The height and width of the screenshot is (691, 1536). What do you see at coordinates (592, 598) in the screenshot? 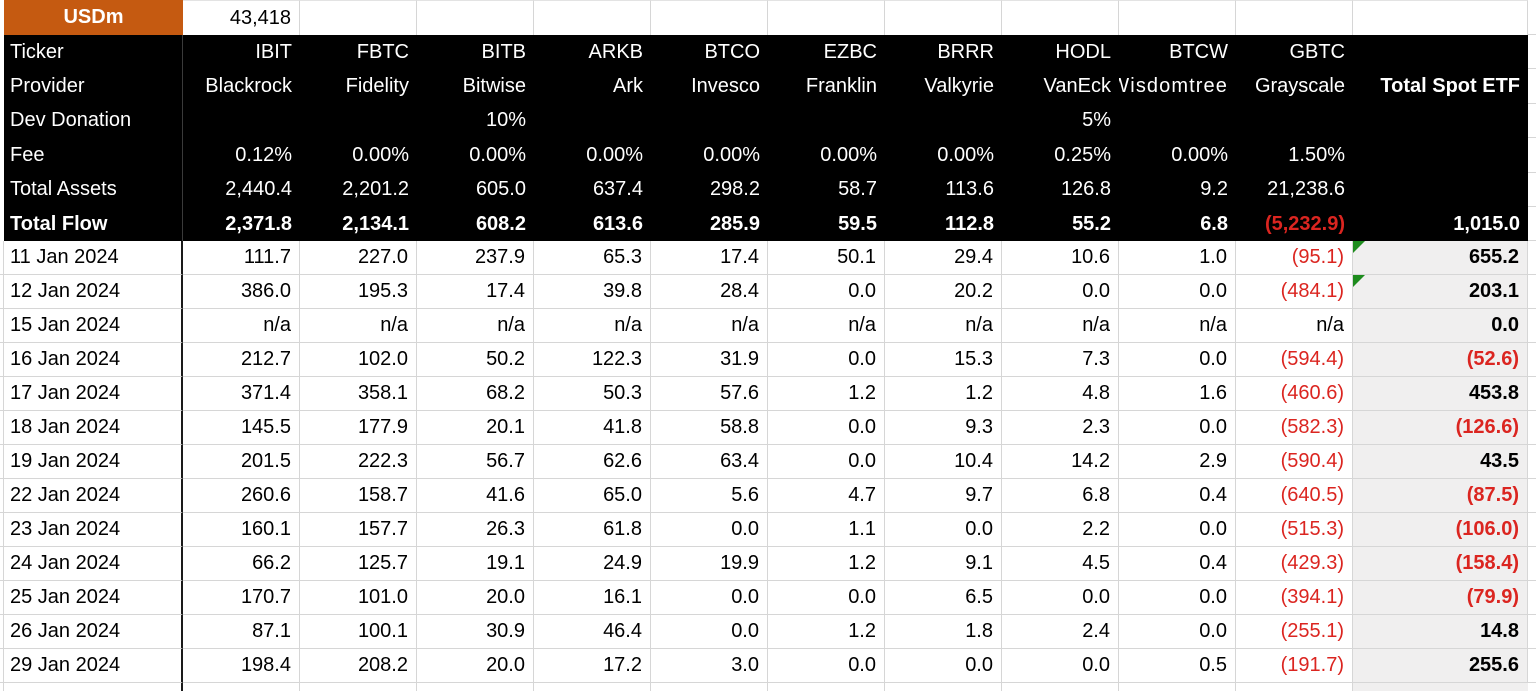
I see `value-cell: 16.1` at bounding box center [592, 598].